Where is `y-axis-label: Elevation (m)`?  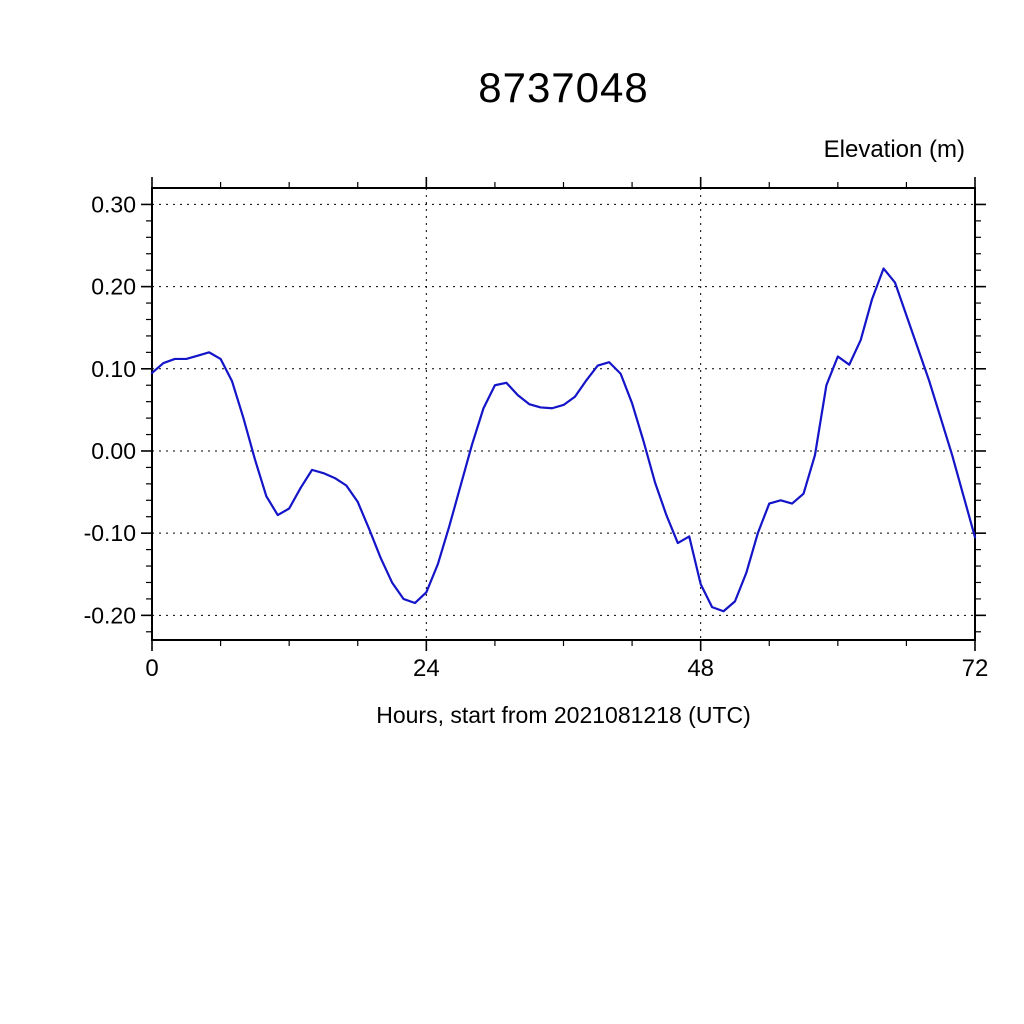
y-axis-label: Elevation (m) is located at coordinates (894, 149).